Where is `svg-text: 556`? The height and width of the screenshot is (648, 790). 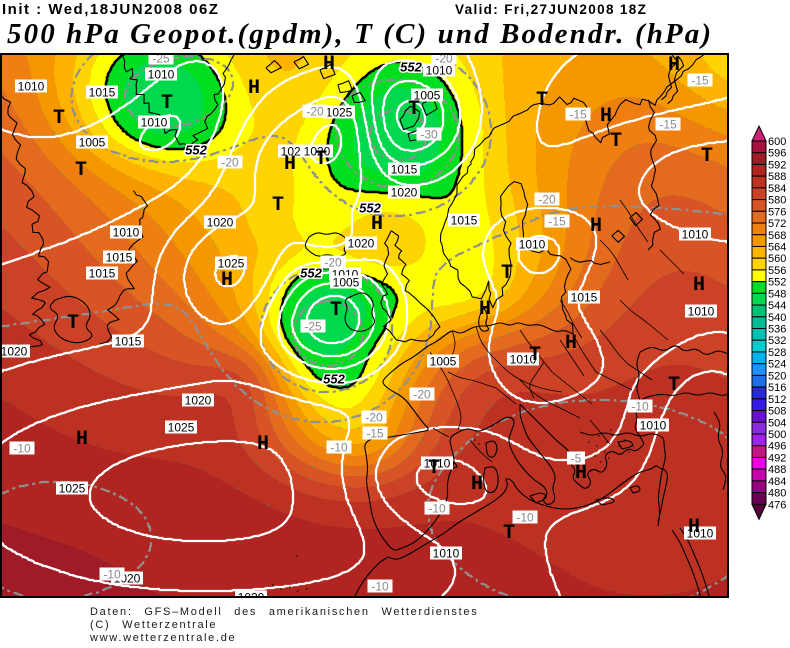
svg-text: 556 is located at coordinates (777, 271).